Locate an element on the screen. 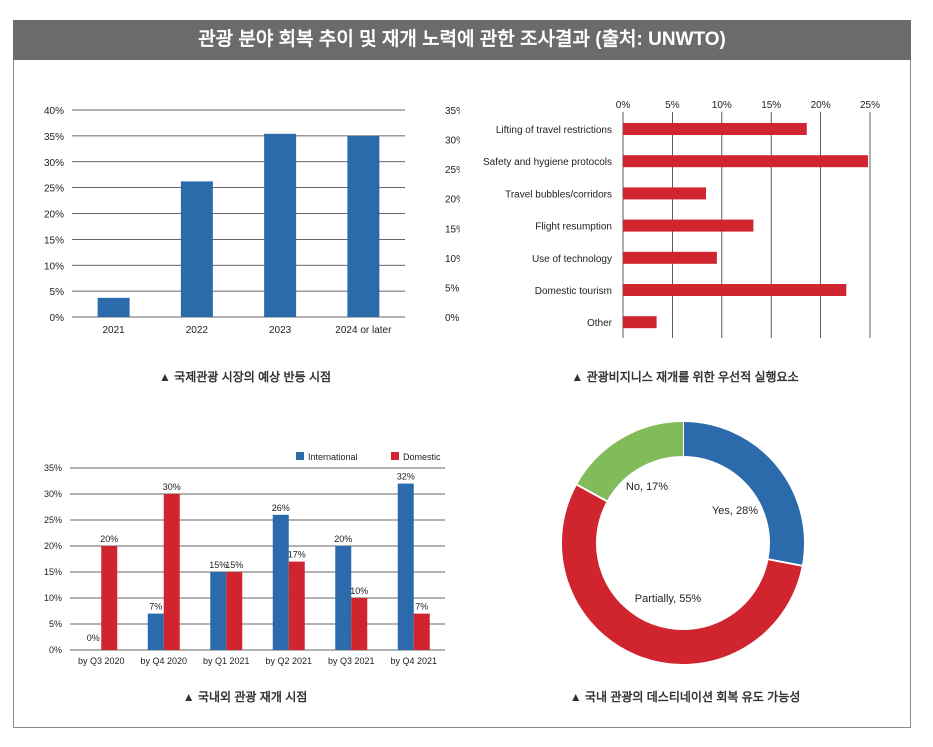 Image resolution: width=933 pixels, height=747 pixels. data-label-domestic: 30% is located at coordinates (172, 487).